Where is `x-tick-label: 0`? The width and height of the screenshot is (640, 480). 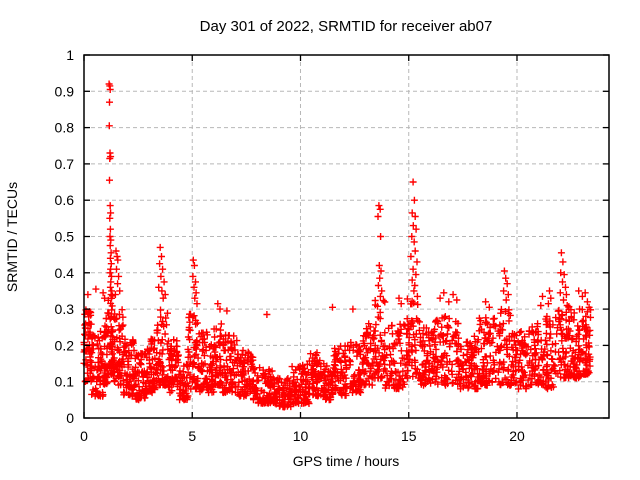 x-tick-label: 0 is located at coordinates (84, 436).